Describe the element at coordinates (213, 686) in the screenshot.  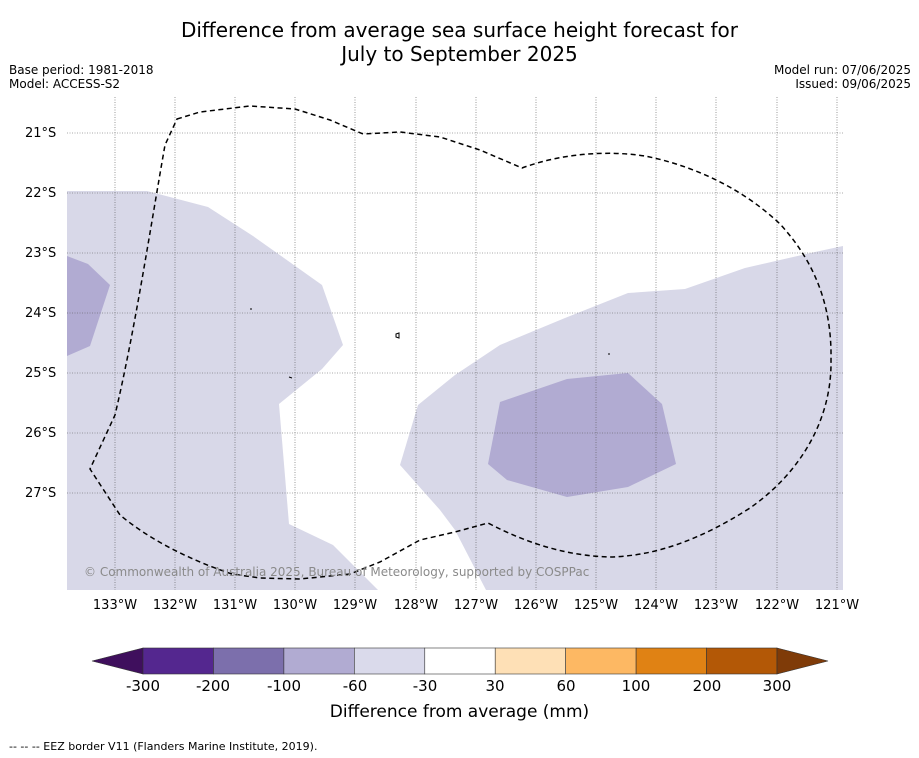
I see `colorbar-tick: -200` at that location.